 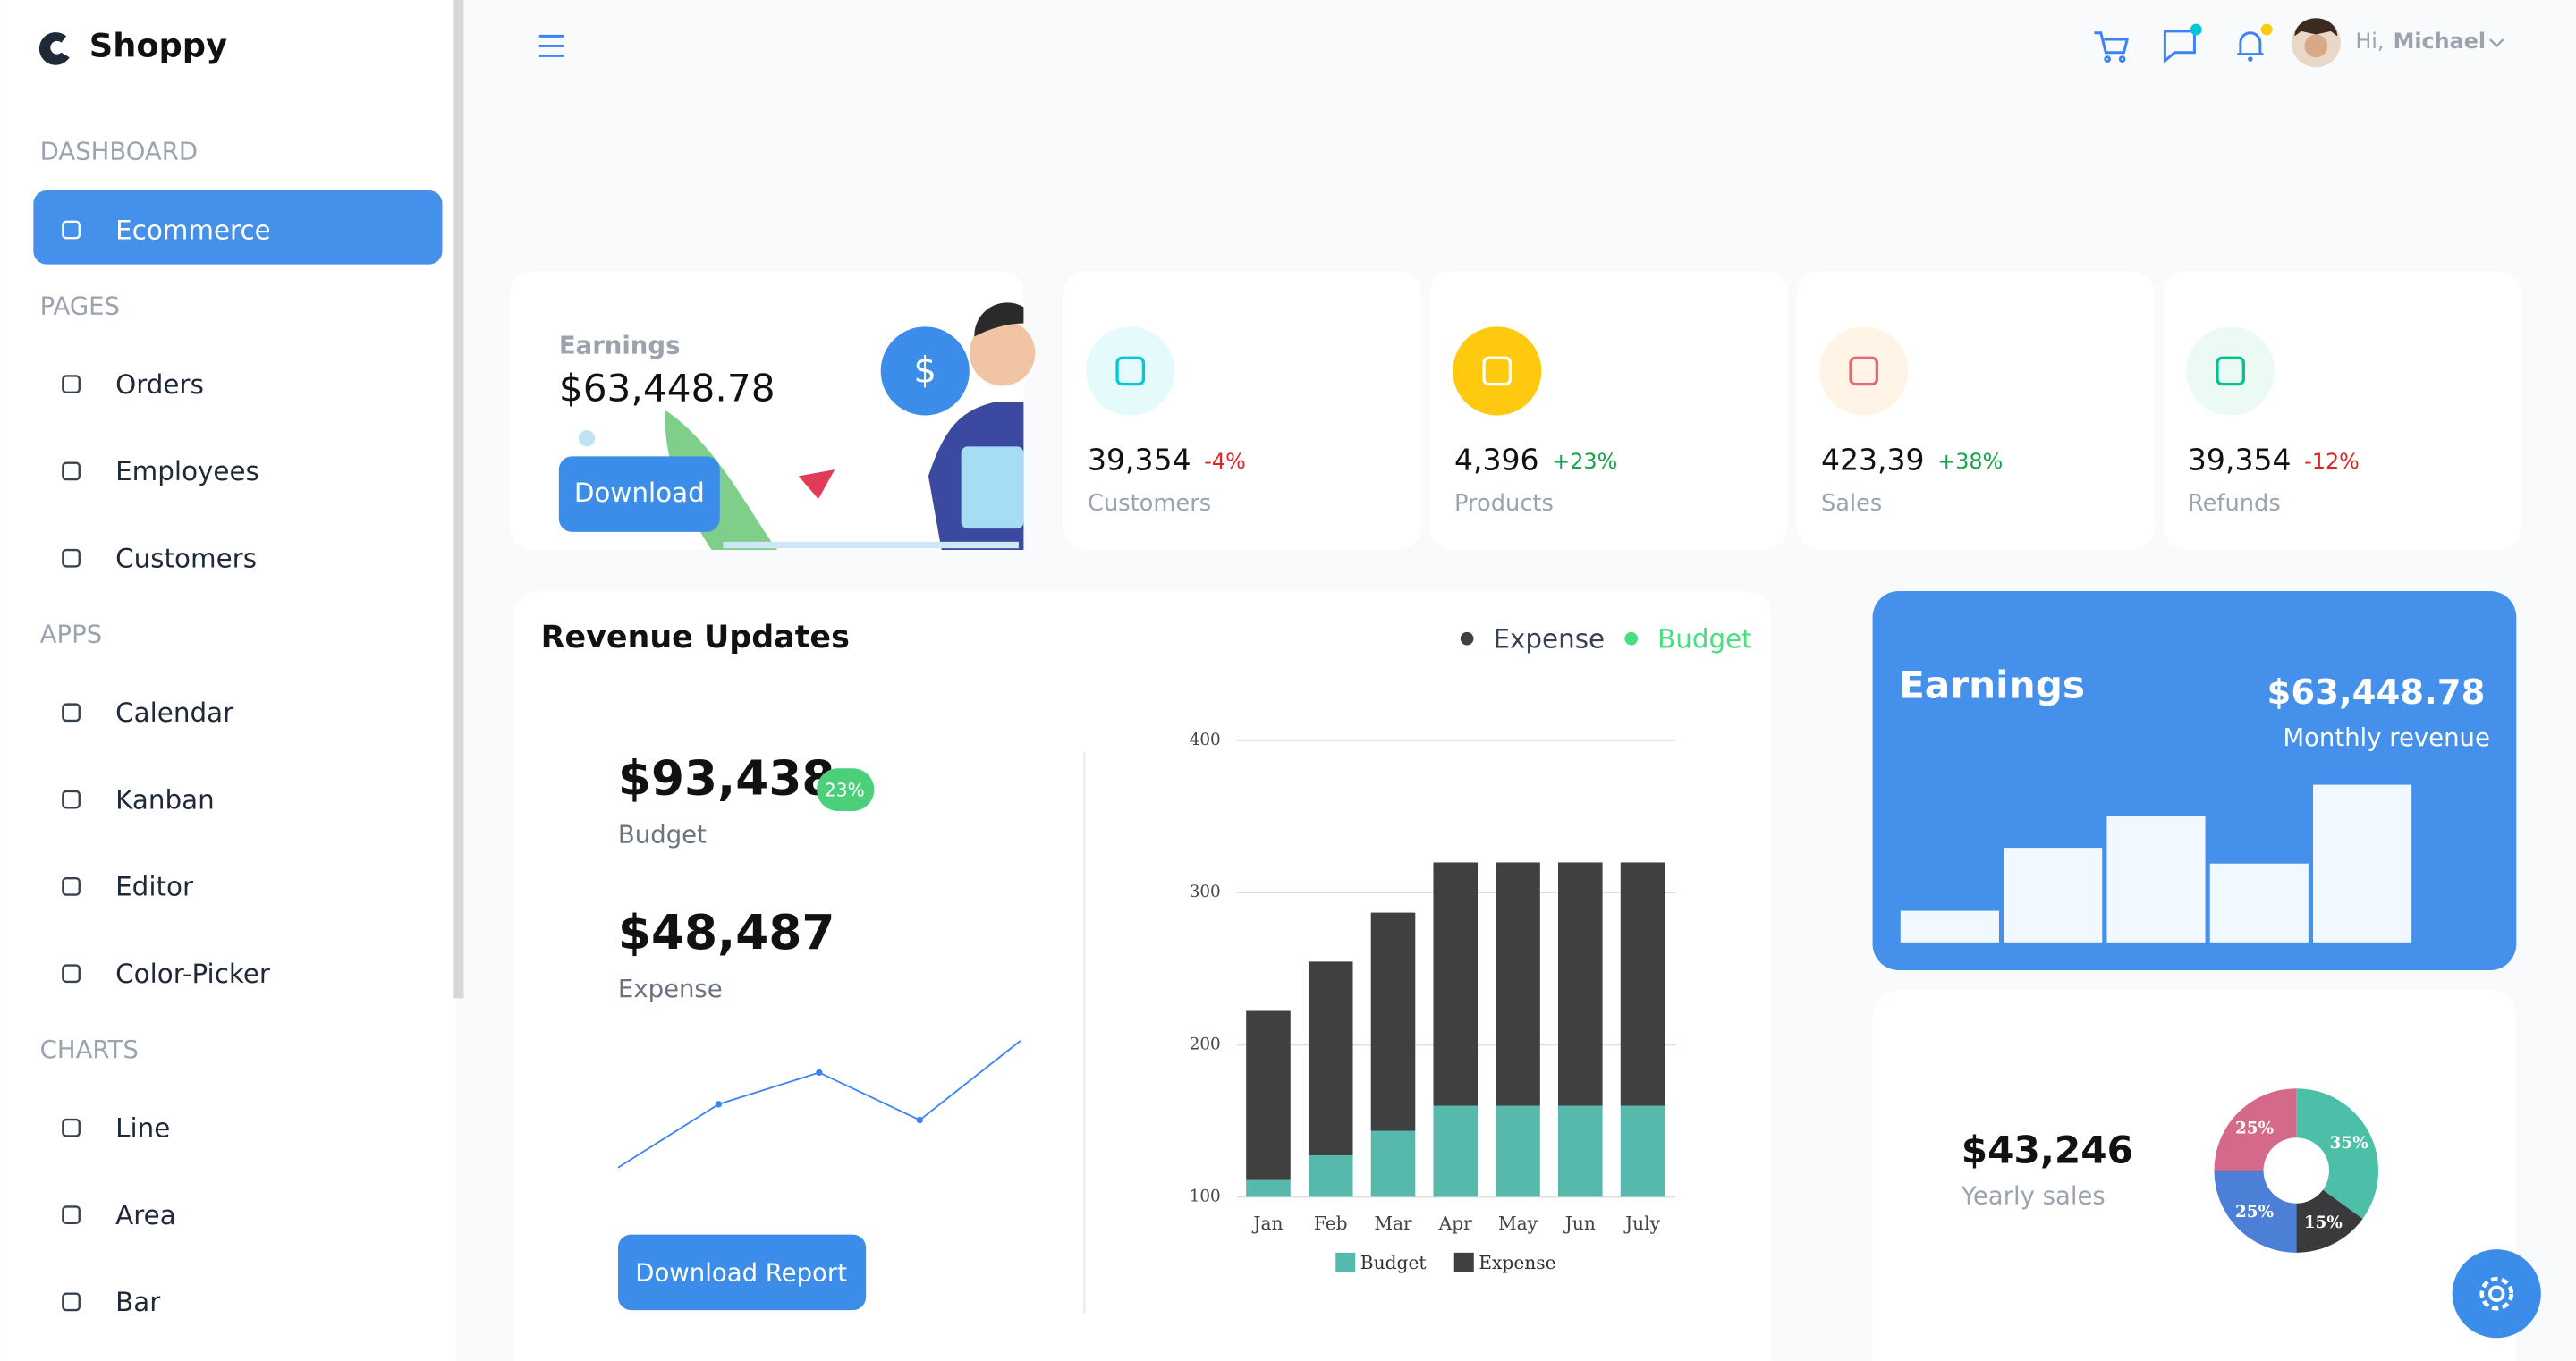 What do you see at coordinates (695, 637) in the screenshot?
I see `revenue-title: Revenue Updates` at bounding box center [695, 637].